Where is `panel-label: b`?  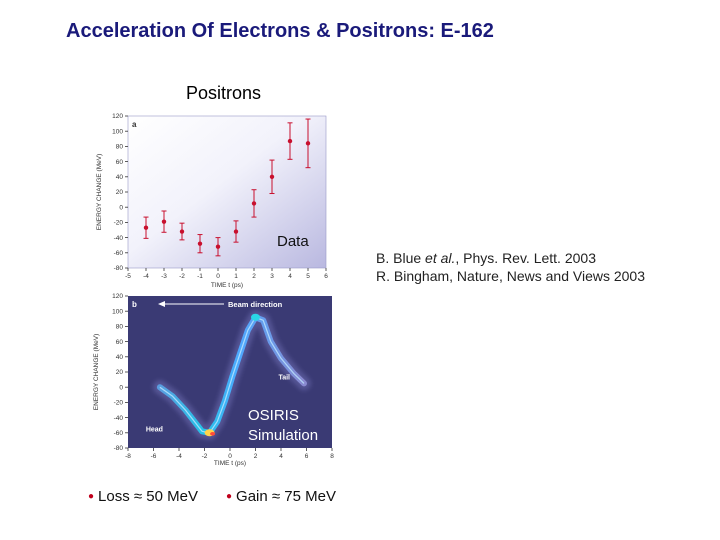
panel-label: b is located at coordinates (134, 304).